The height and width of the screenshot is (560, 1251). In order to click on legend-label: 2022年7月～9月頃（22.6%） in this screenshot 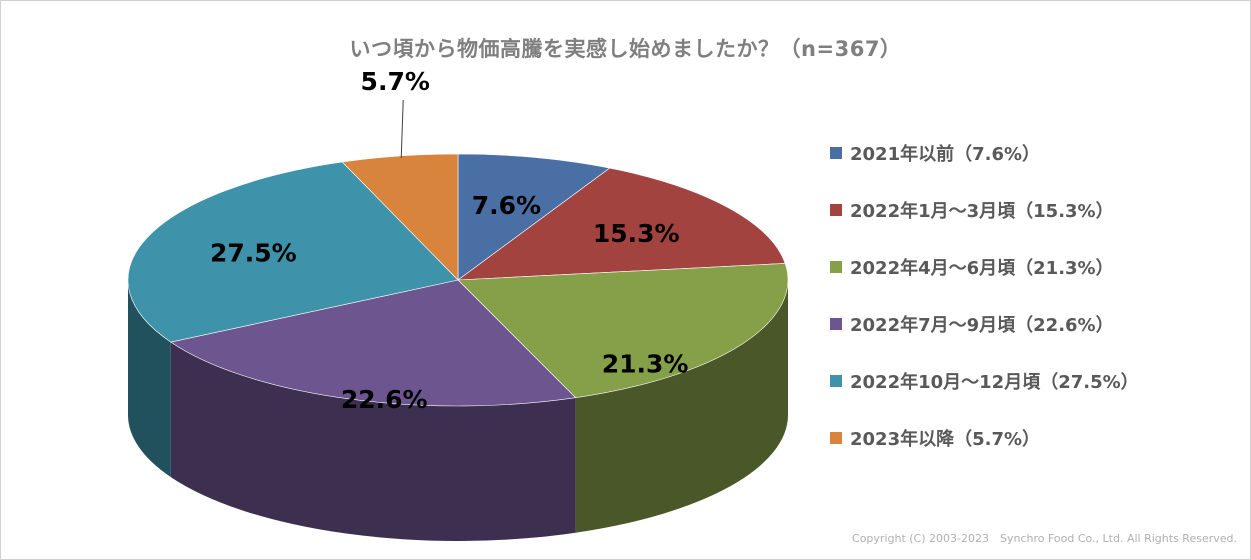, I will do `click(982, 325)`.